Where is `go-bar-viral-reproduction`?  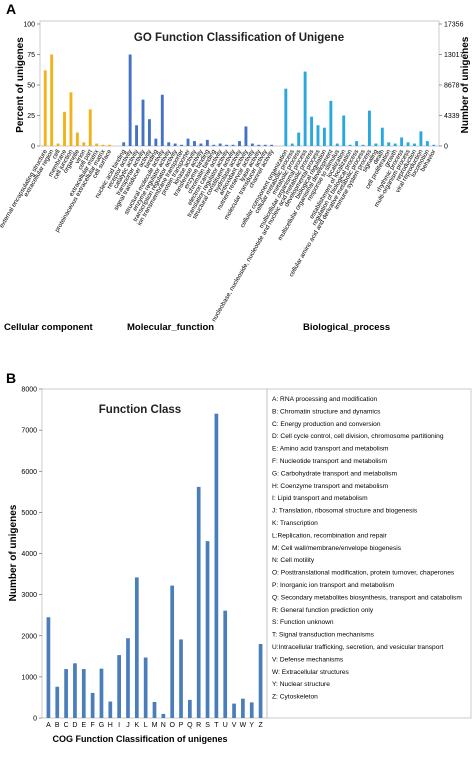
go-bar-viral-reproduction is located at coordinates (421, 138).